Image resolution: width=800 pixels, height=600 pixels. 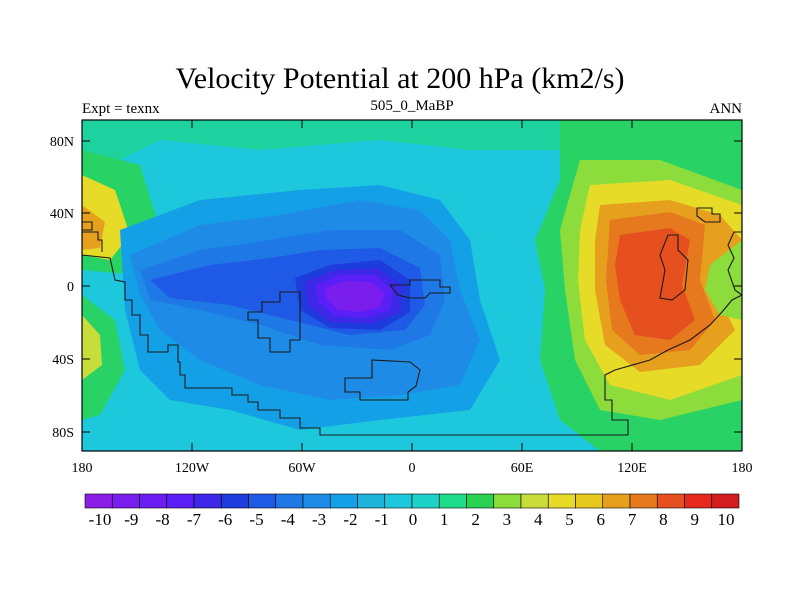 What do you see at coordinates (194, 519) in the screenshot?
I see `colorbar-label: -7` at bounding box center [194, 519].